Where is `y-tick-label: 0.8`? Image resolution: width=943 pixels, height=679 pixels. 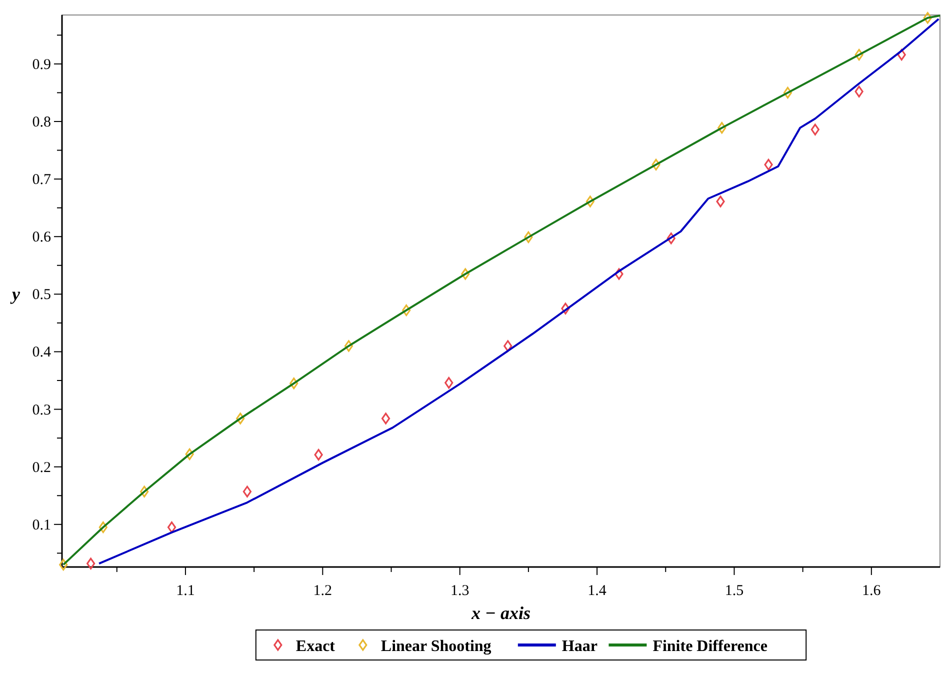 y-tick-label: 0.8 is located at coordinates (41, 122).